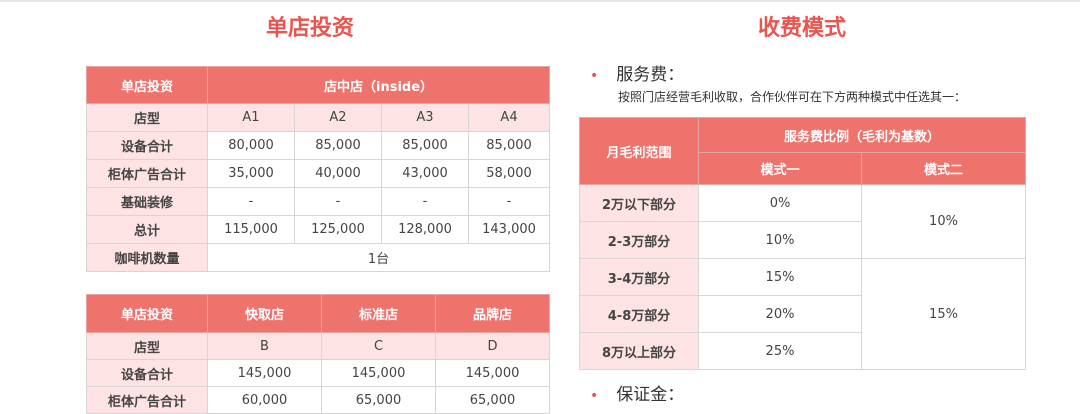 This screenshot has height=414, width=1080. Describe the element at coordinates (251, 229) in the screenshot. I see `table-cell: 115,000` at that location.